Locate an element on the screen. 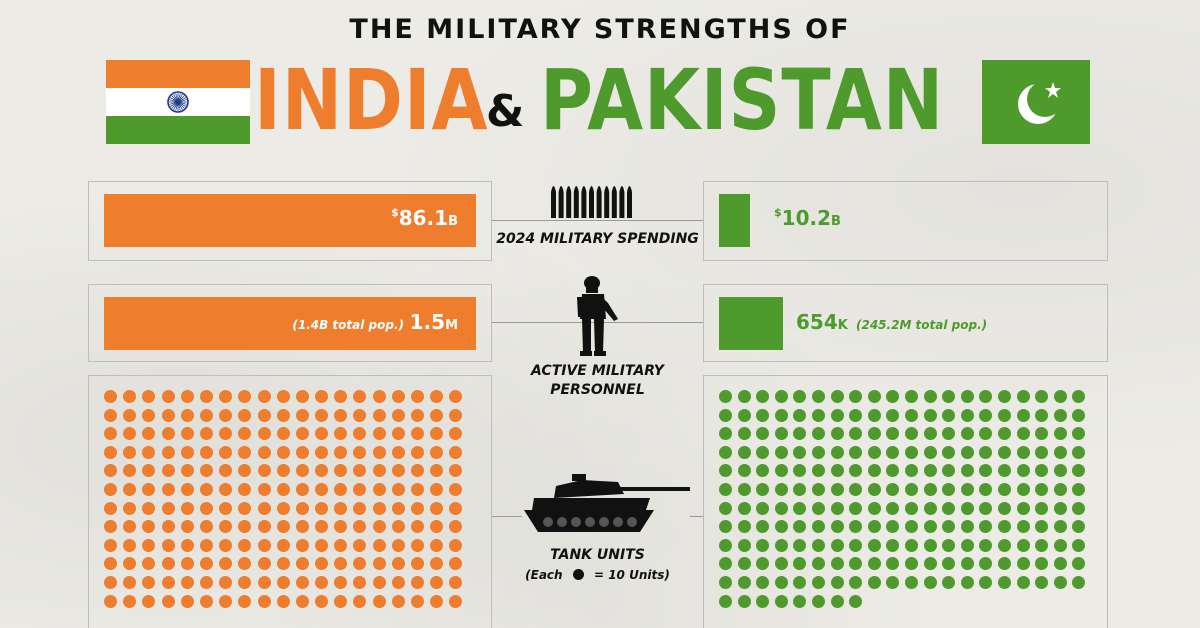 This screenshot has width=1200, height=628. pakistan-population-note: (245.2M total pop.) is located at coordinates (922, 325).